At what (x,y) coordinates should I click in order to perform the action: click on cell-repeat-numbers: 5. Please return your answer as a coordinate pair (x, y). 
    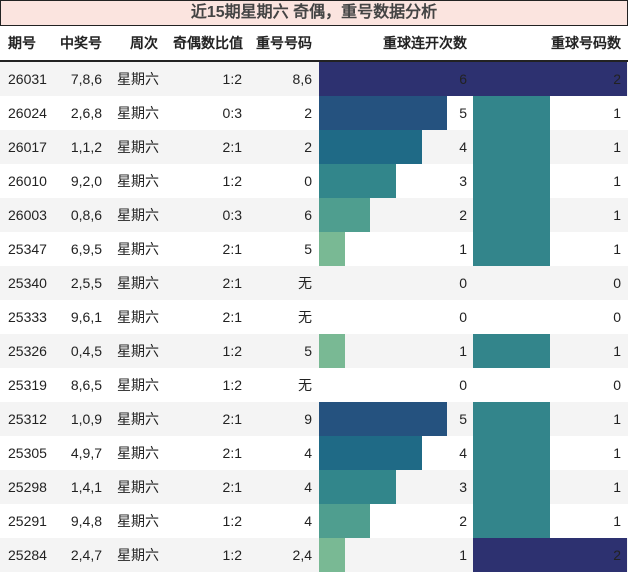
    Looking at the image, I should click on (308, 249).